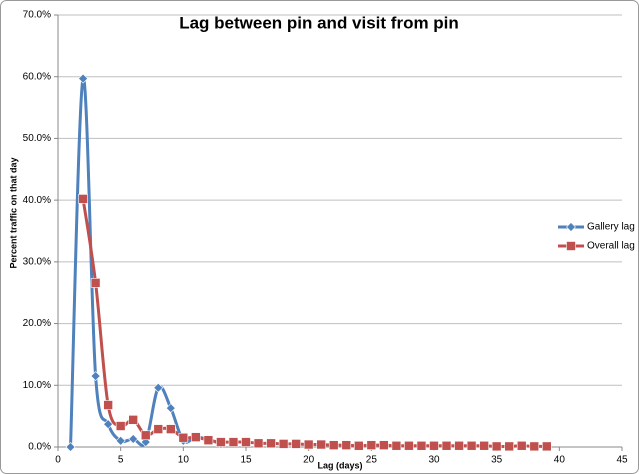 This screenshot has height=474, width=639. Describe the element at coordinates (58, 460) in the screenshot. I see `x-tick-label: 0` at that location.